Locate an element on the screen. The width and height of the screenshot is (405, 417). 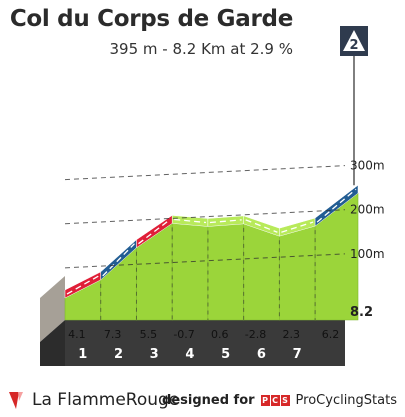
page-subtitle: 395 m - 8.2 Km at 2.9 % is located at coordinates (201, 49).